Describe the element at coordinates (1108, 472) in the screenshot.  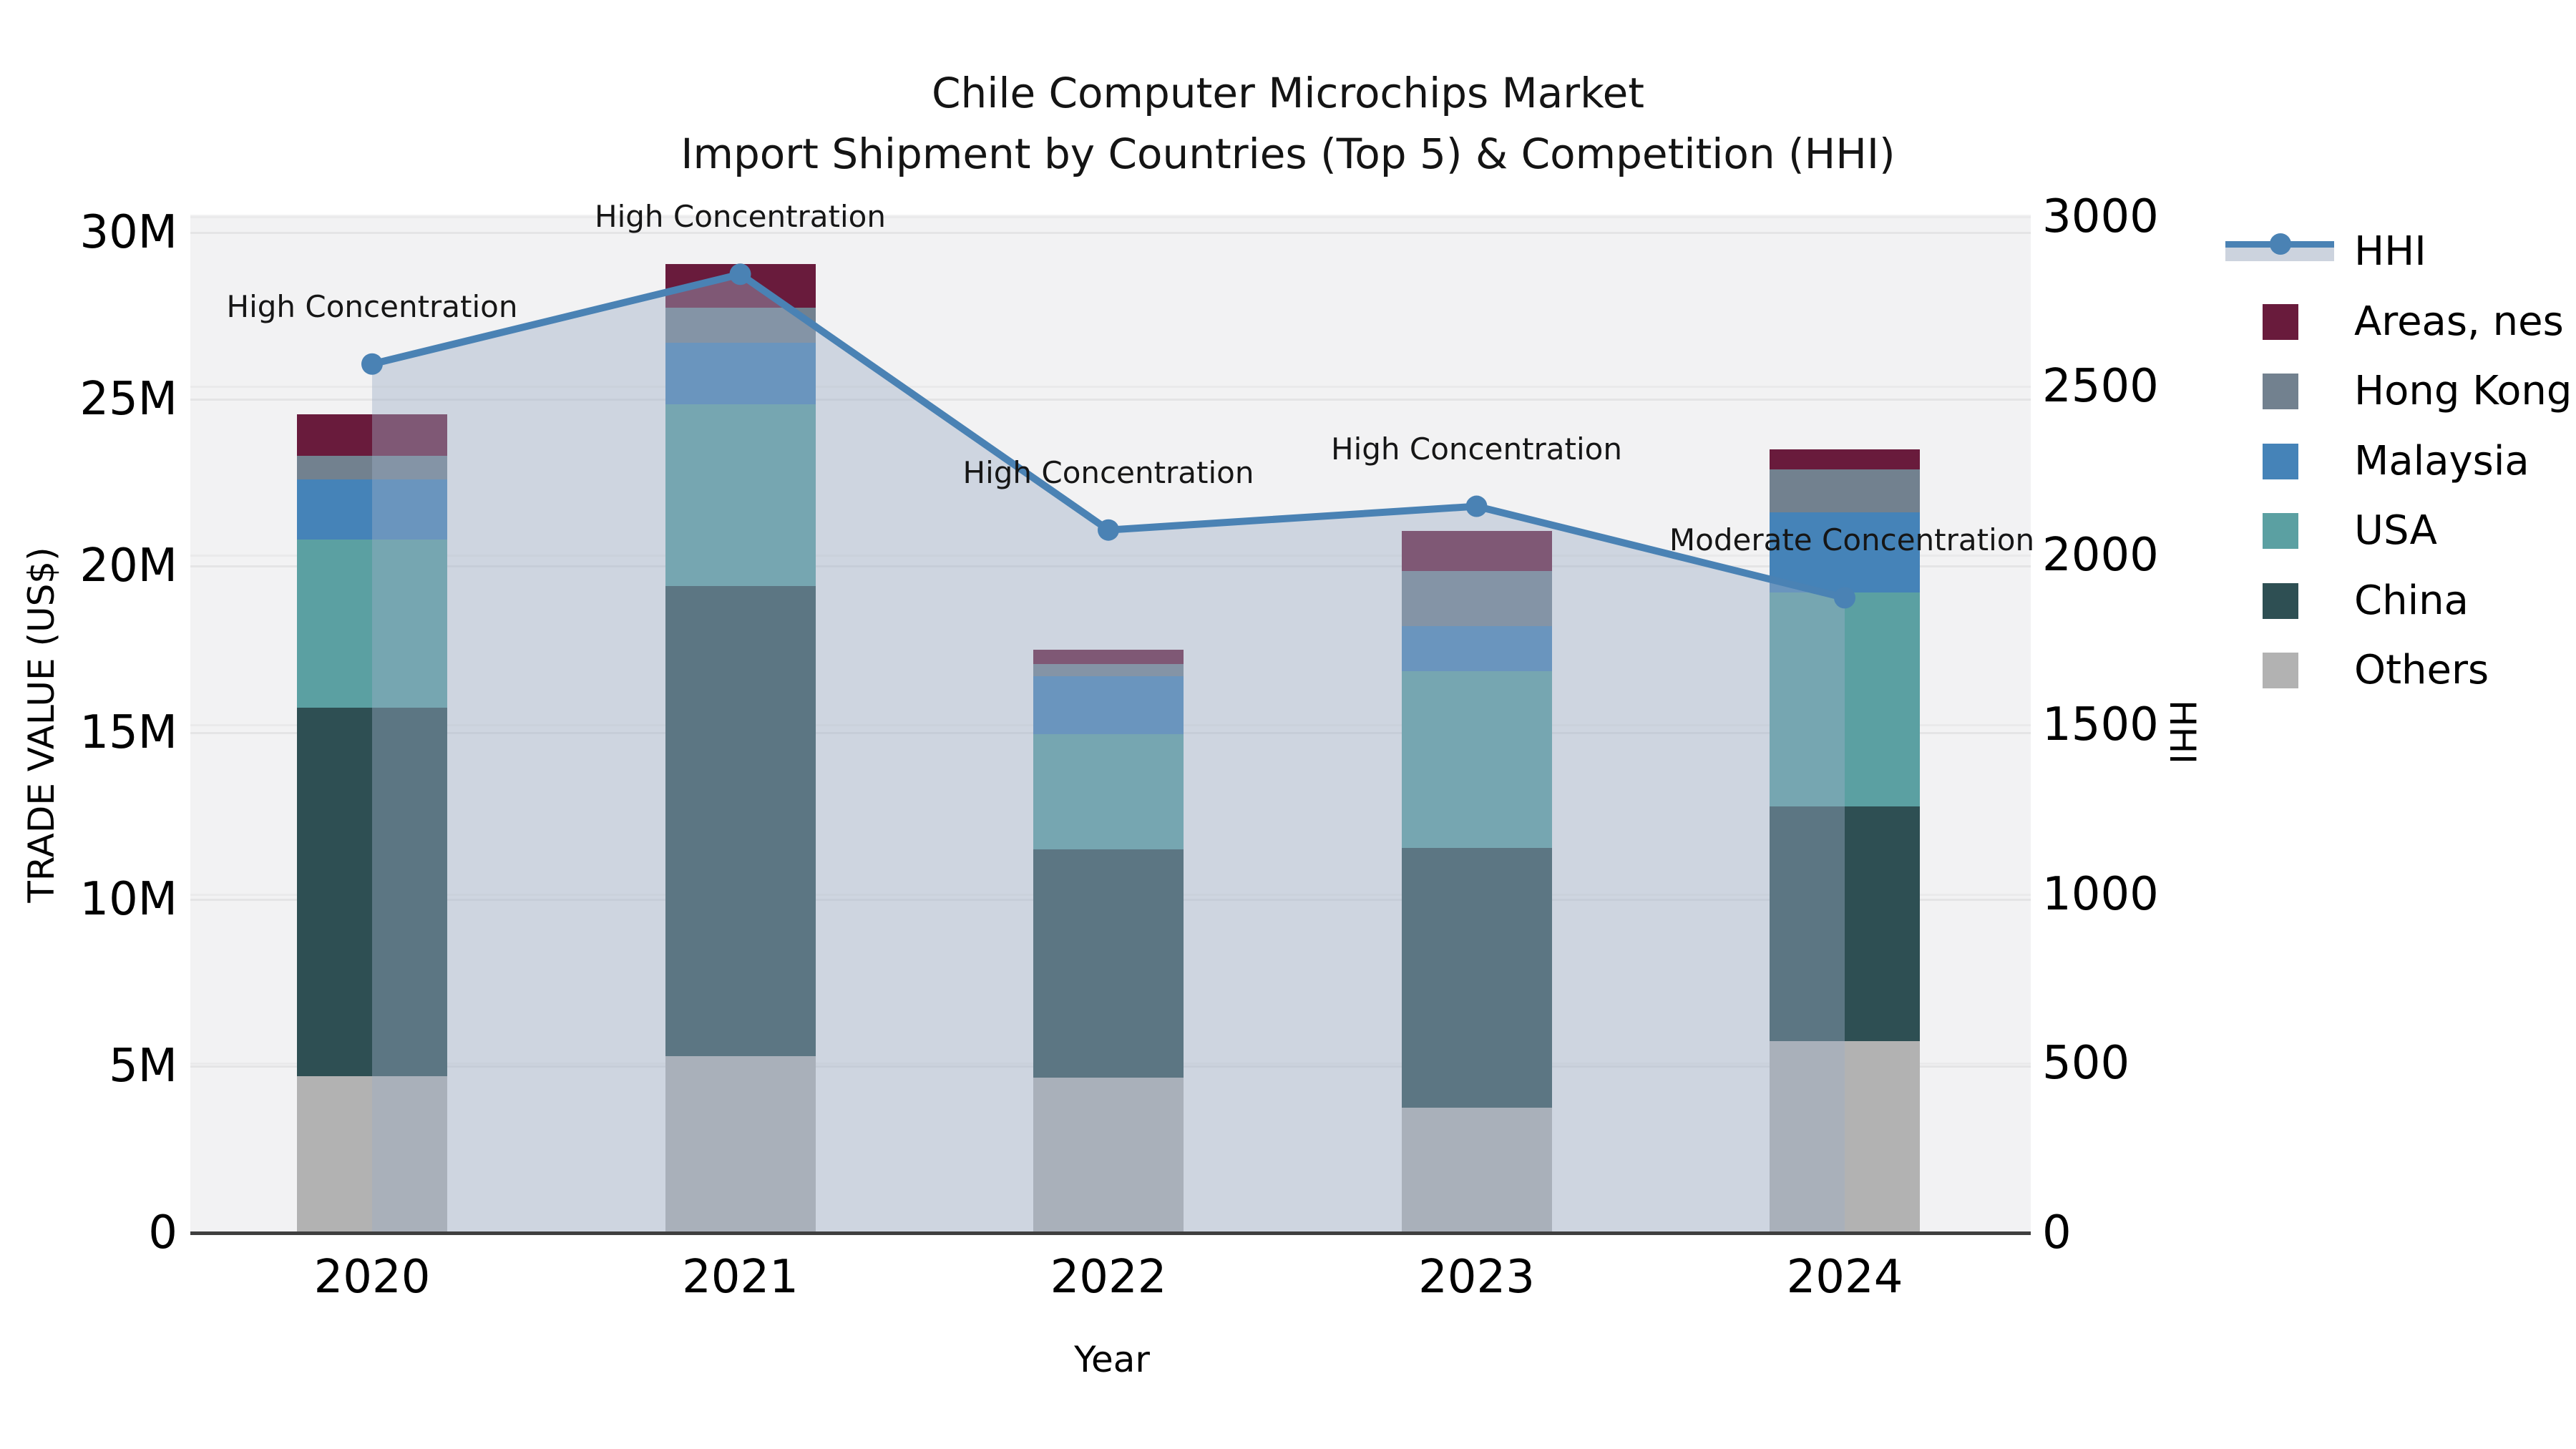
I see `annotation-2022: High Concentration` at that location.